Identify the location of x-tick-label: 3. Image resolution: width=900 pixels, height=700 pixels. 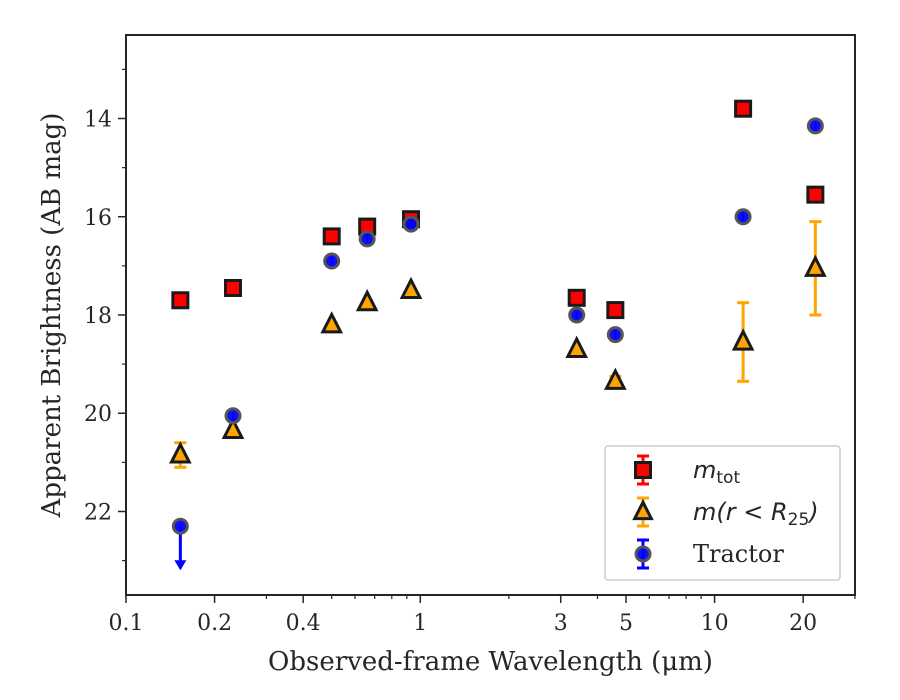
(561, 623).